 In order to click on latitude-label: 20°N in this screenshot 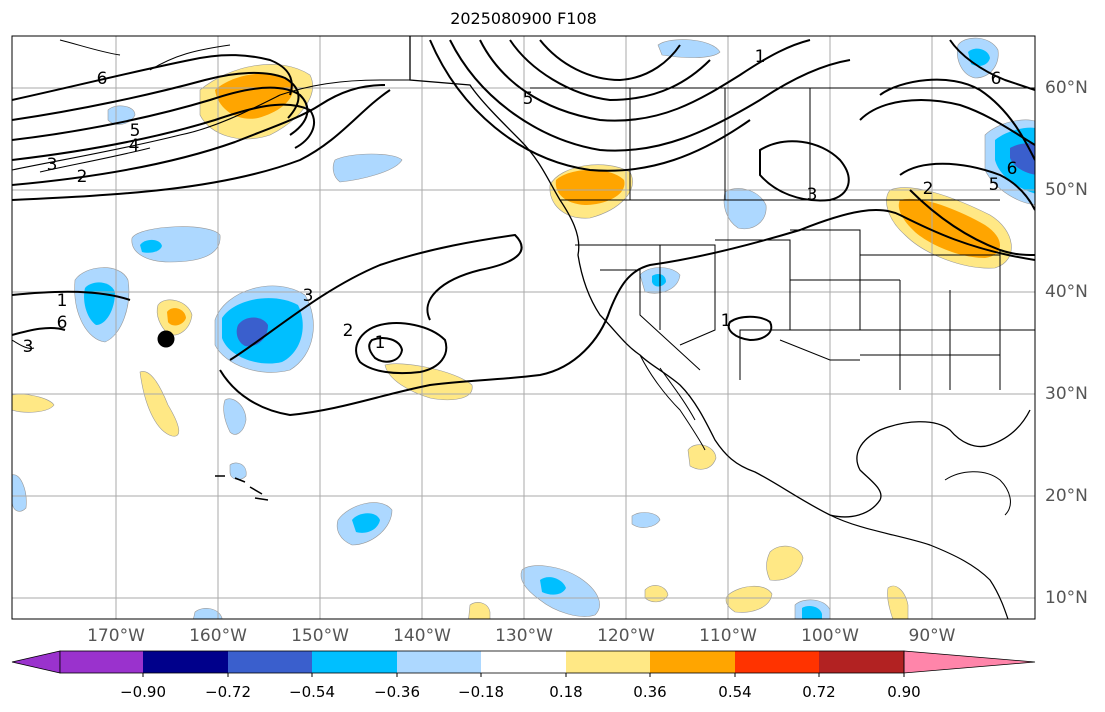, I will do `click(1066, 496)`.